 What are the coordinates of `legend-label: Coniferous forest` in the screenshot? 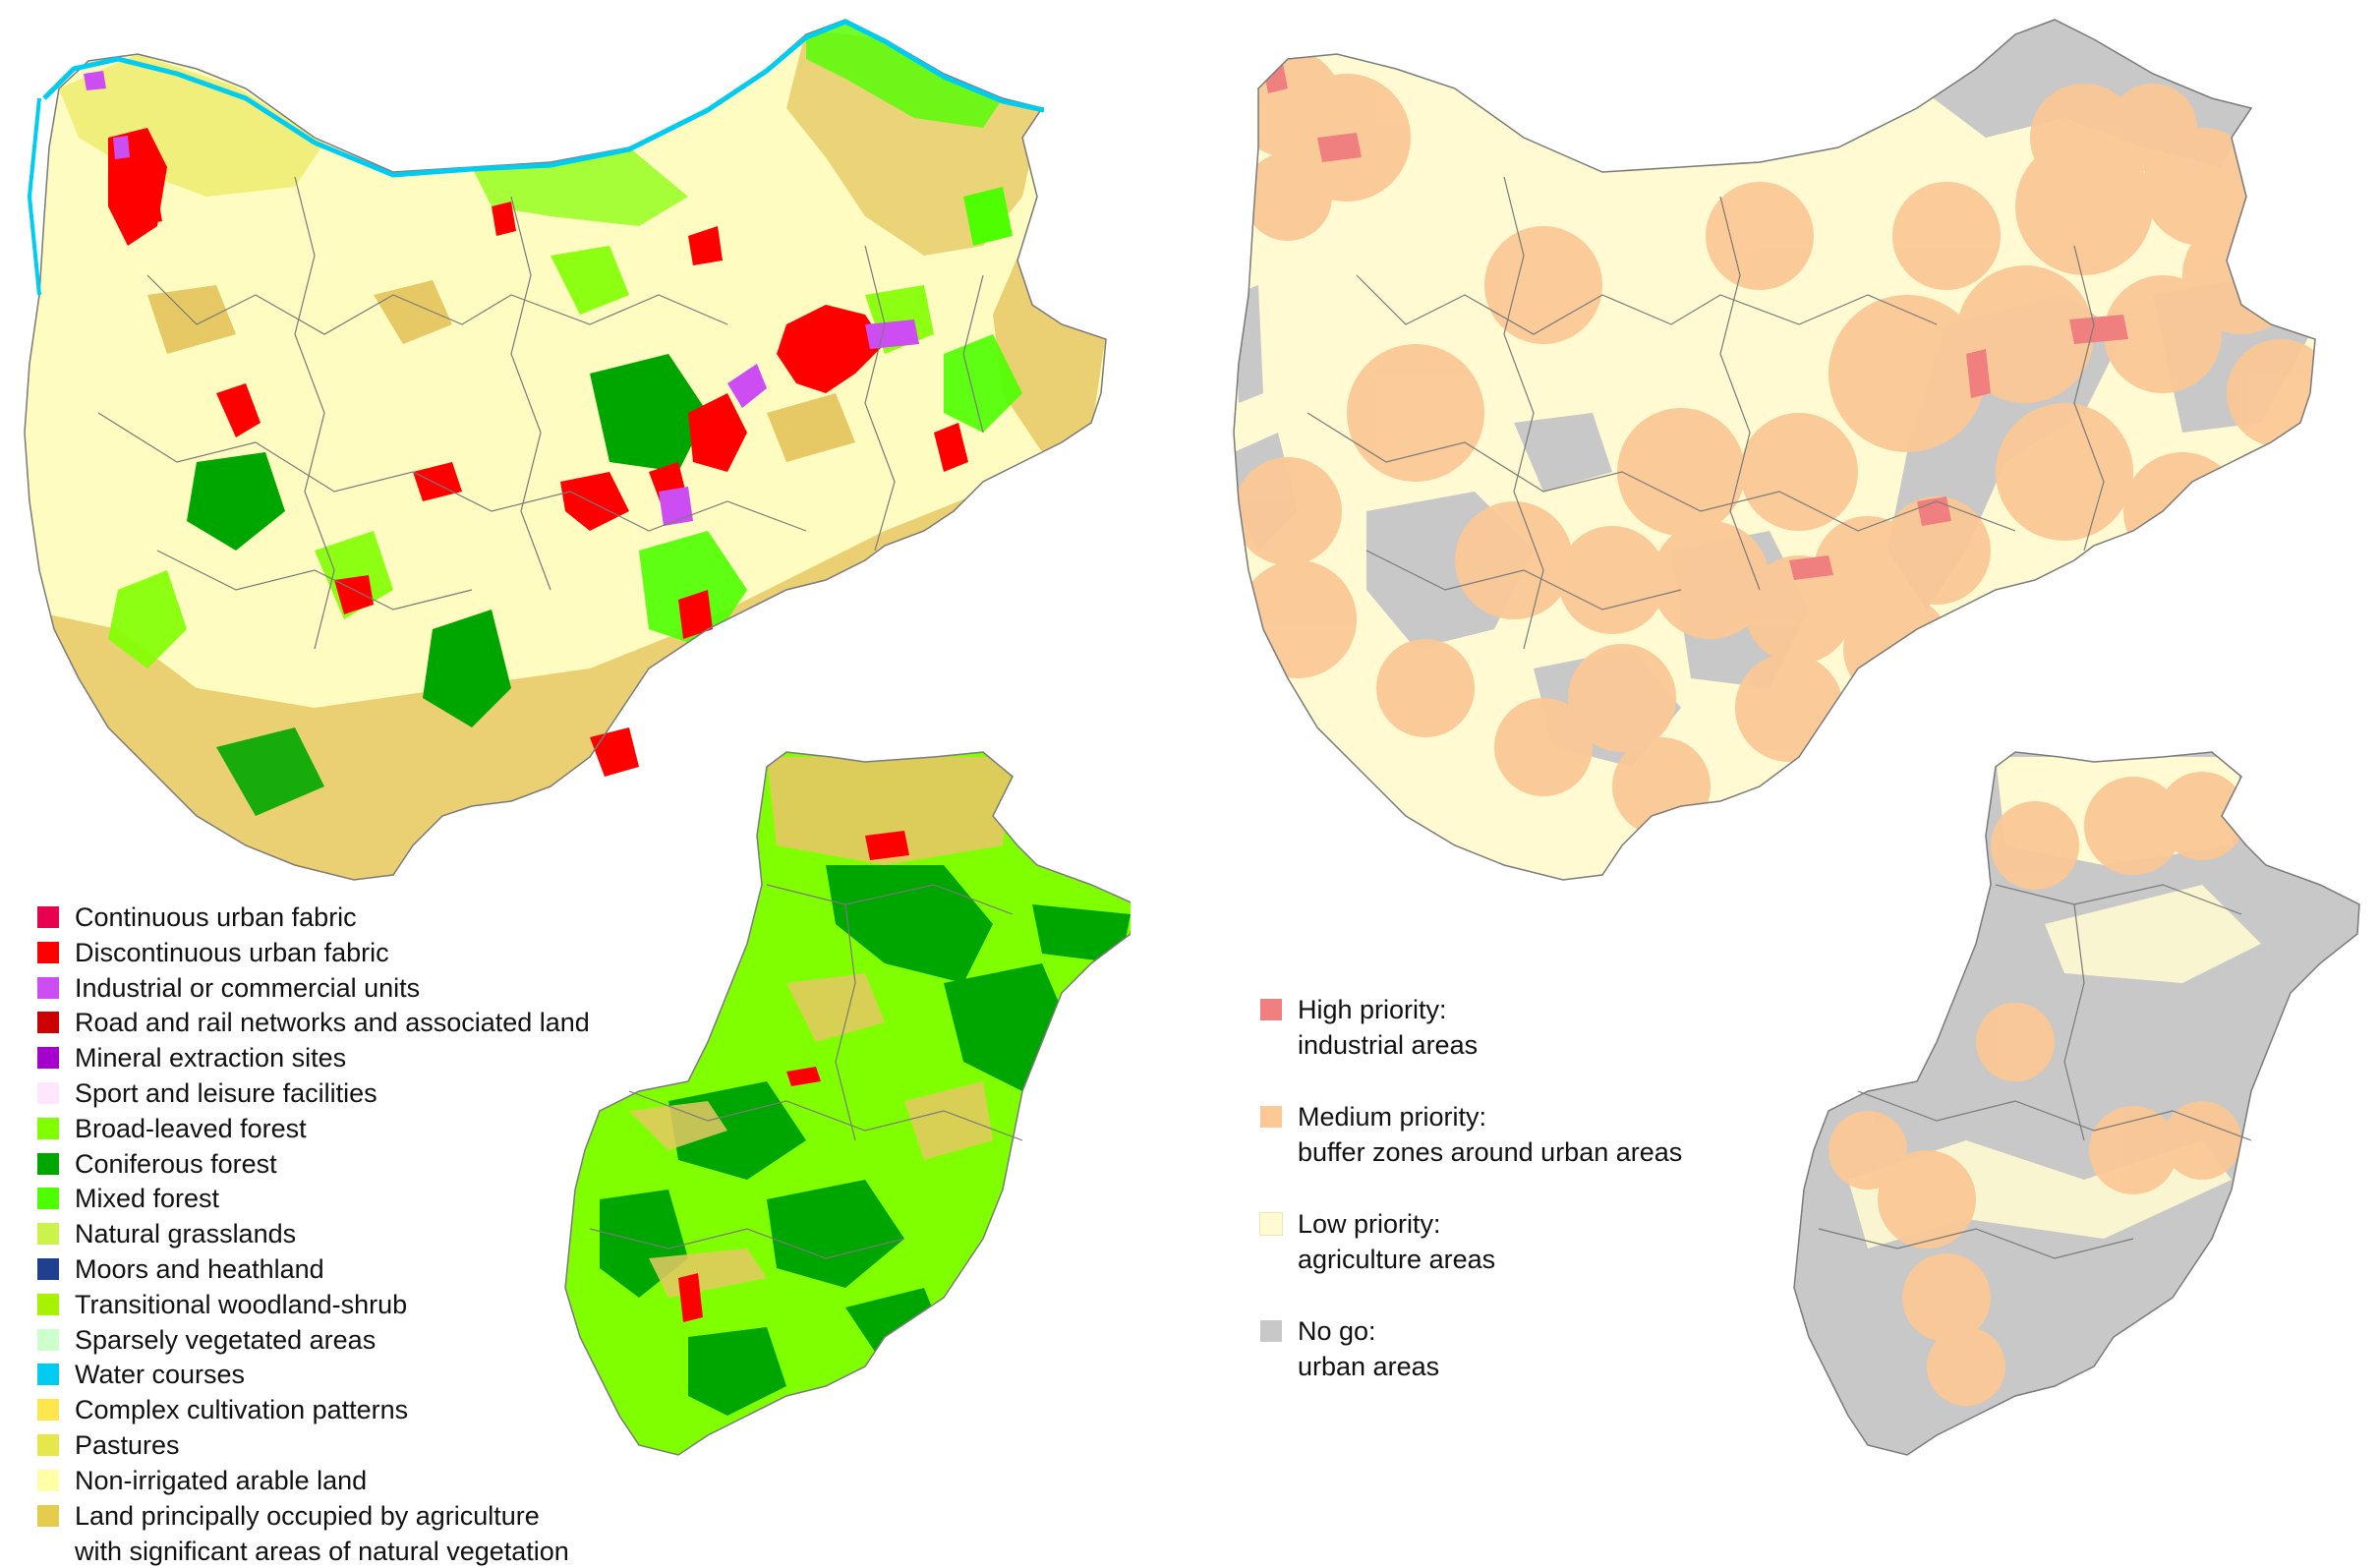 It's located at (176, 1163).